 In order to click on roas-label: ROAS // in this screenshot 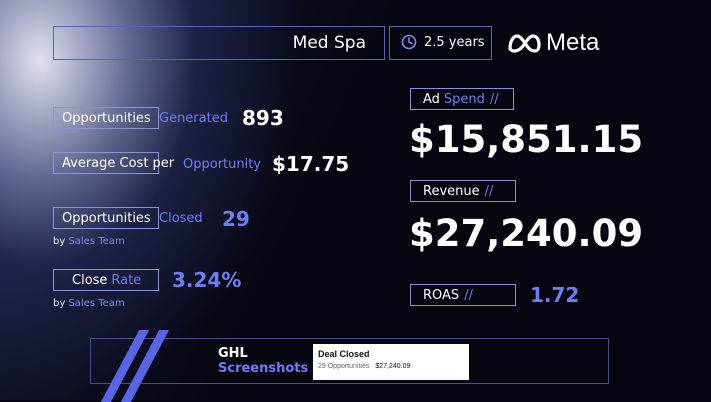, I will do `click(463, 295)`.